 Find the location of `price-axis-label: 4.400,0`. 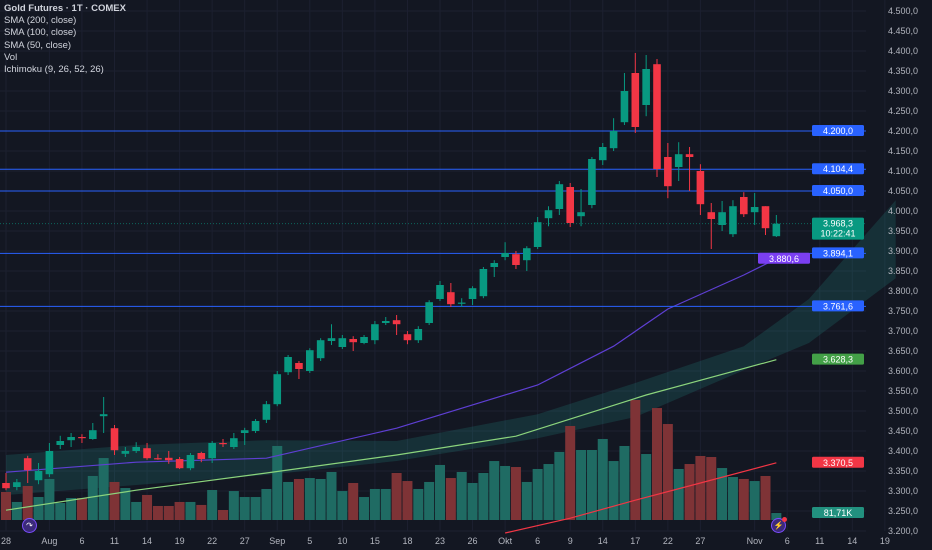

price-axis-label: 4.400,0 is located at coordinates (903, 51).